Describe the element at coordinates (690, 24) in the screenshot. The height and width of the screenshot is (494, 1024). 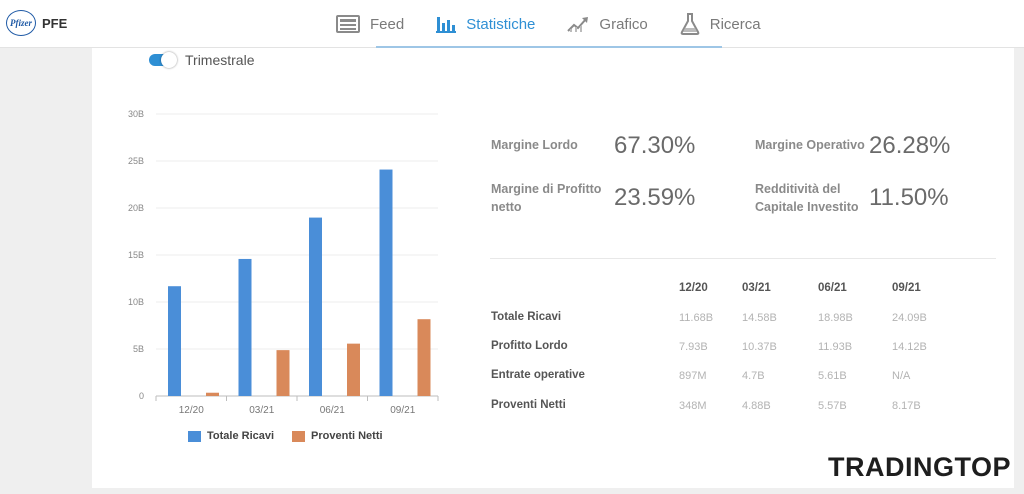
I see `flask-icon` at that location.